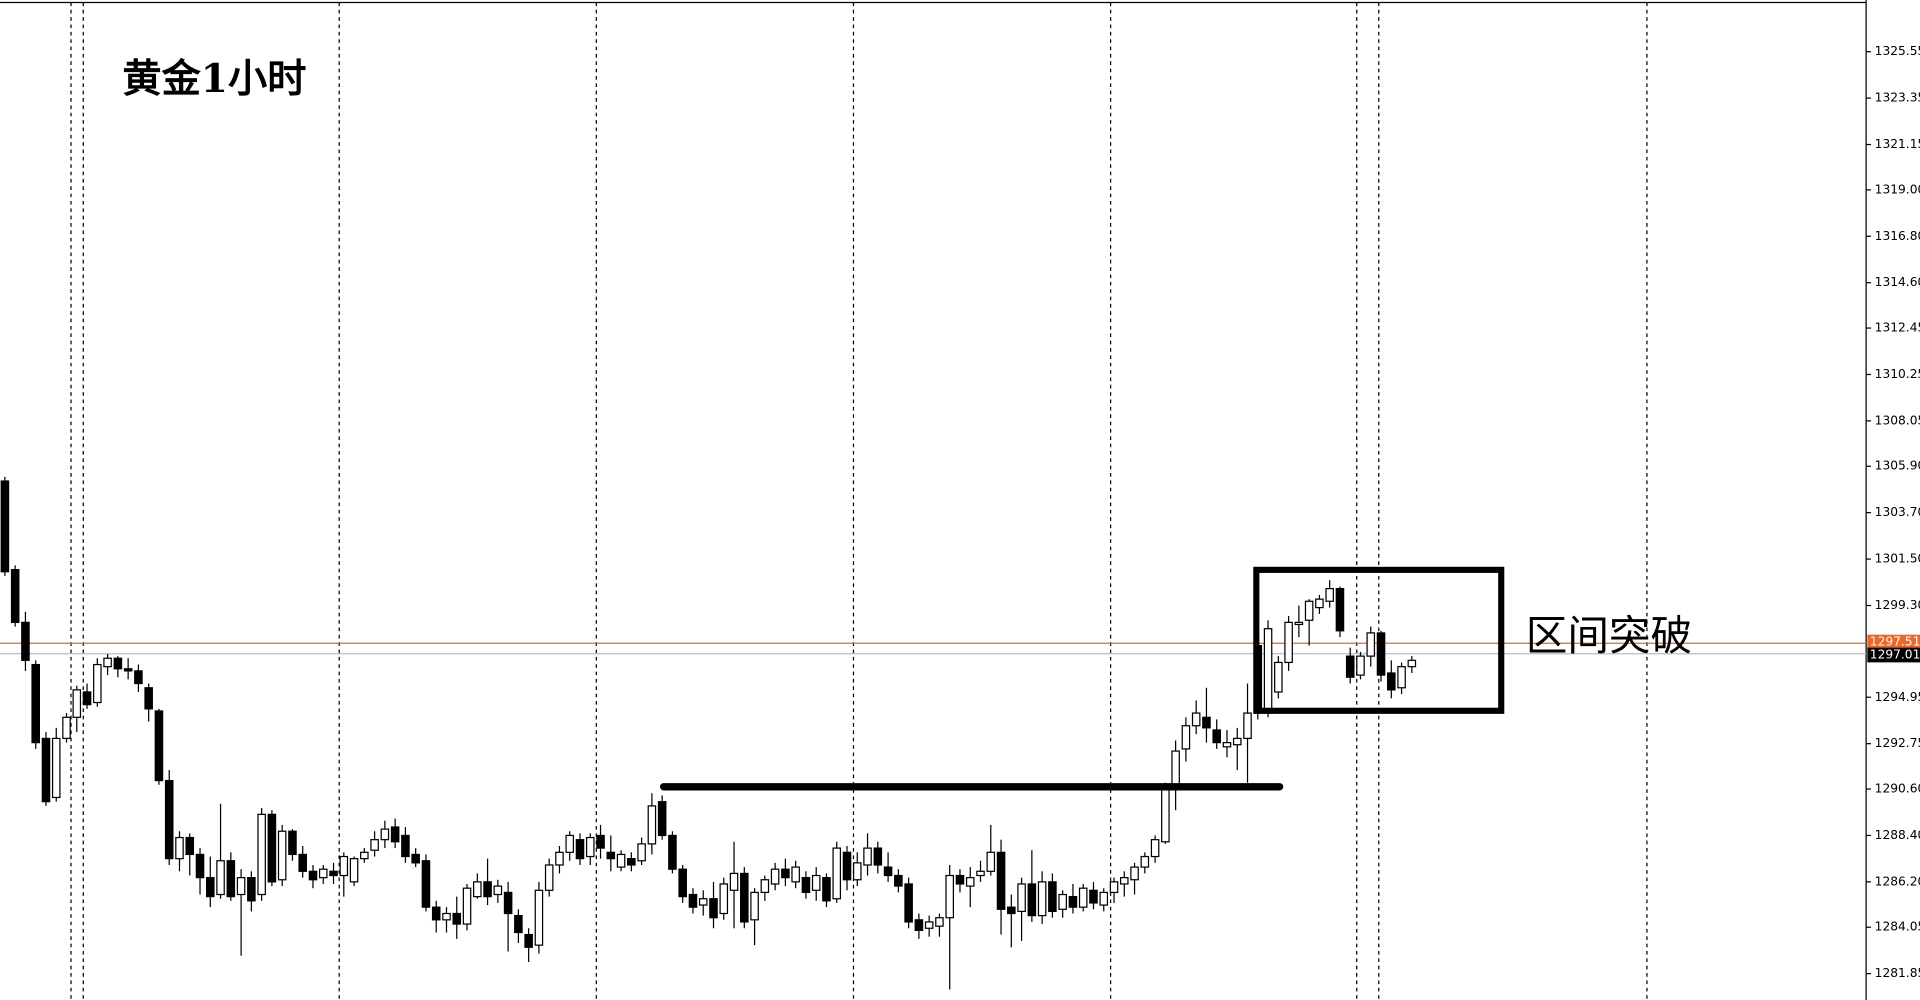 The image size is (1920, 1000). What do you see at coordinates (1897, 789) in the screenshot?
I see `y-tick-label: 1290.60` at bounding box center [1897, 789].